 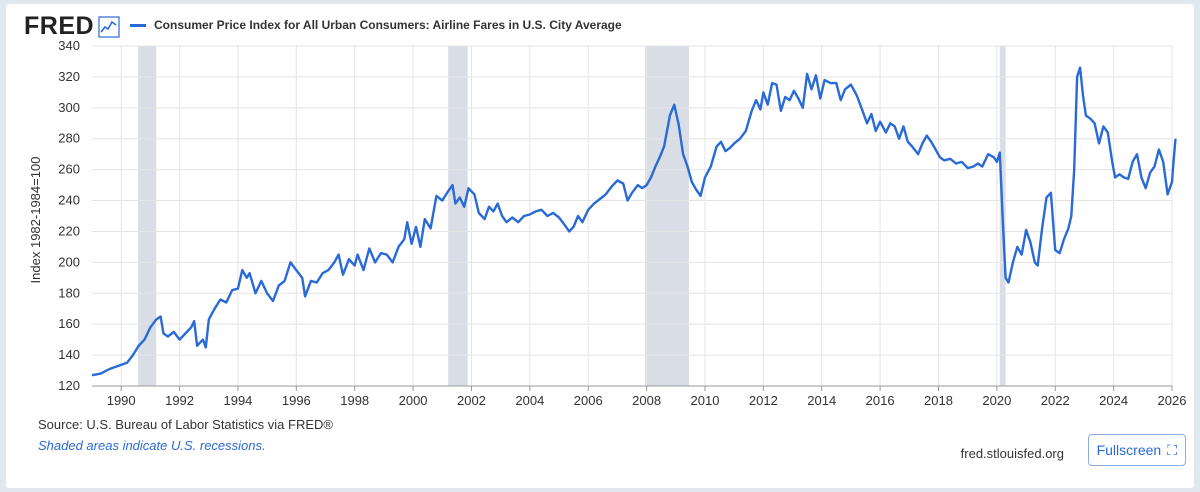 What do you see at coordinates (121, 400) in the screenshot?
I see `x-tick-label: 1990` at bounding box center [121, 400].